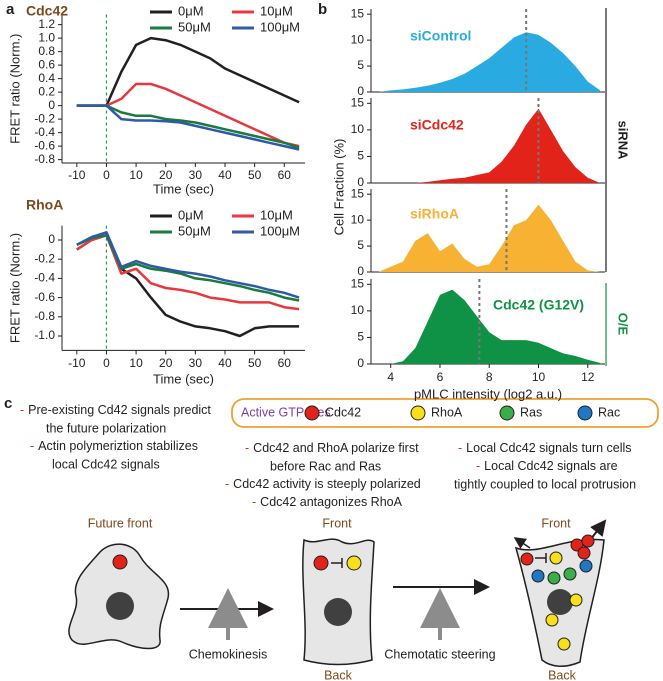 This screenshot has width=663, height=681. Describe the element at coordinates (588, 377) in the screenshot. I see `x-tick-label: 12` at that location.